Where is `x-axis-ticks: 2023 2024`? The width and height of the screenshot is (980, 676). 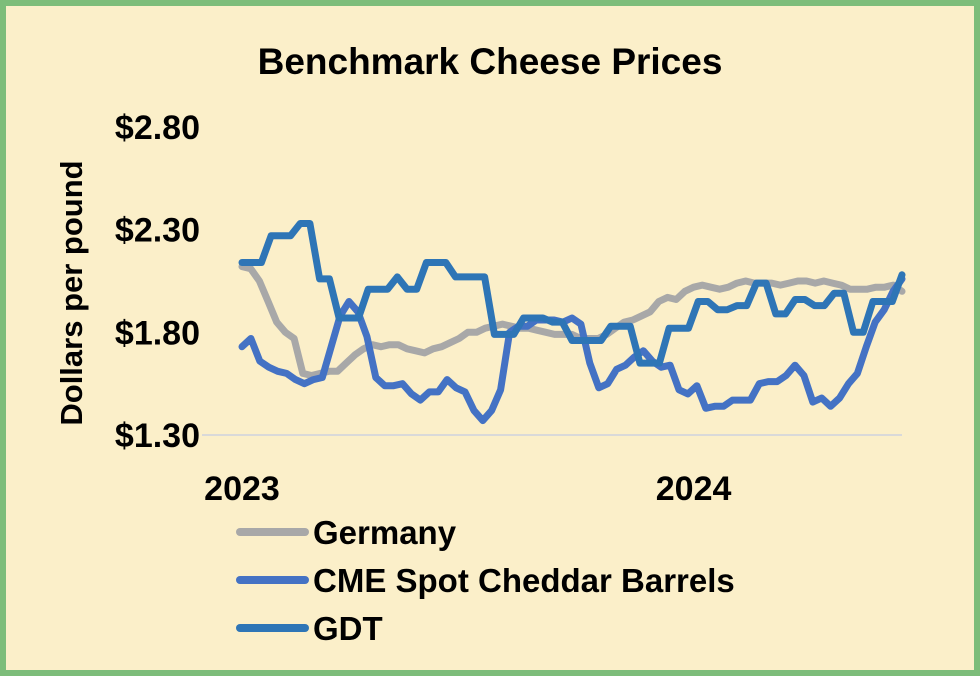
x-axis-ticks: 2023 2024 is located at coordinates (467, 489).